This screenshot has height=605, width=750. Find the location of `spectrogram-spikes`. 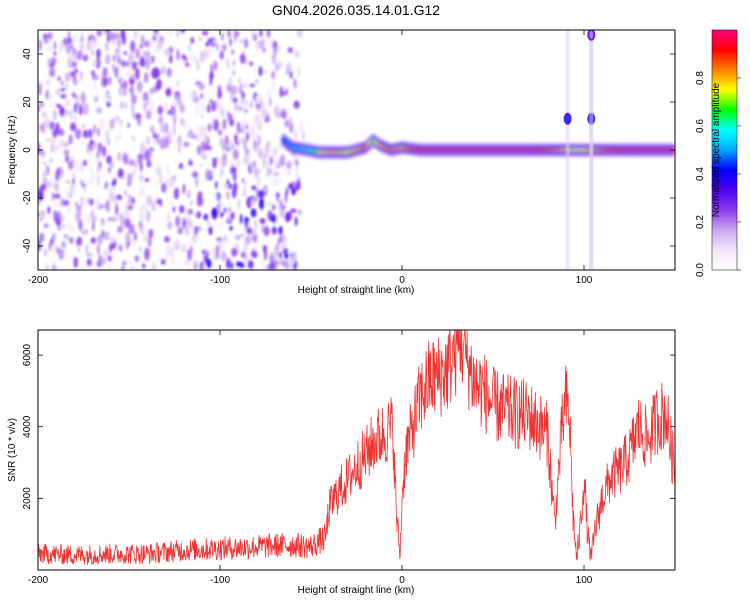

spectrogram-spikes is located at coordinates (579, 150).